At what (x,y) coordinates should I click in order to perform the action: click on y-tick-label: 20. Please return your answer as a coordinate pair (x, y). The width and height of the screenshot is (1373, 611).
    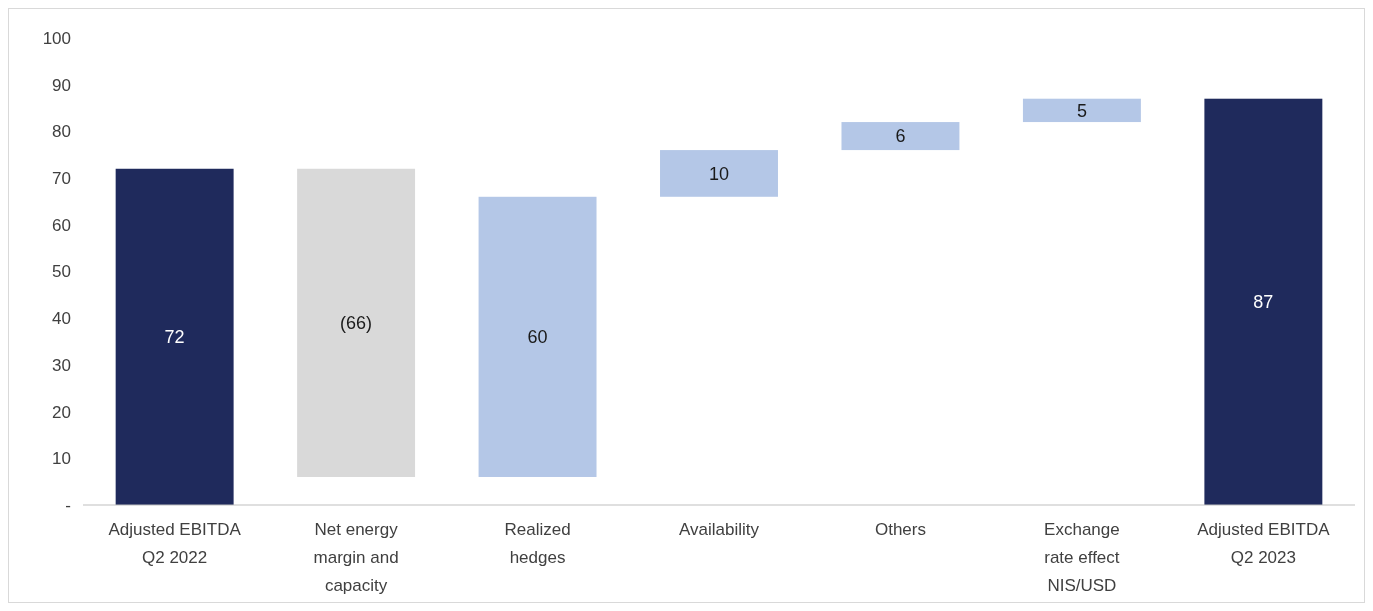
    Looking at the image, I should click on (61, 412).